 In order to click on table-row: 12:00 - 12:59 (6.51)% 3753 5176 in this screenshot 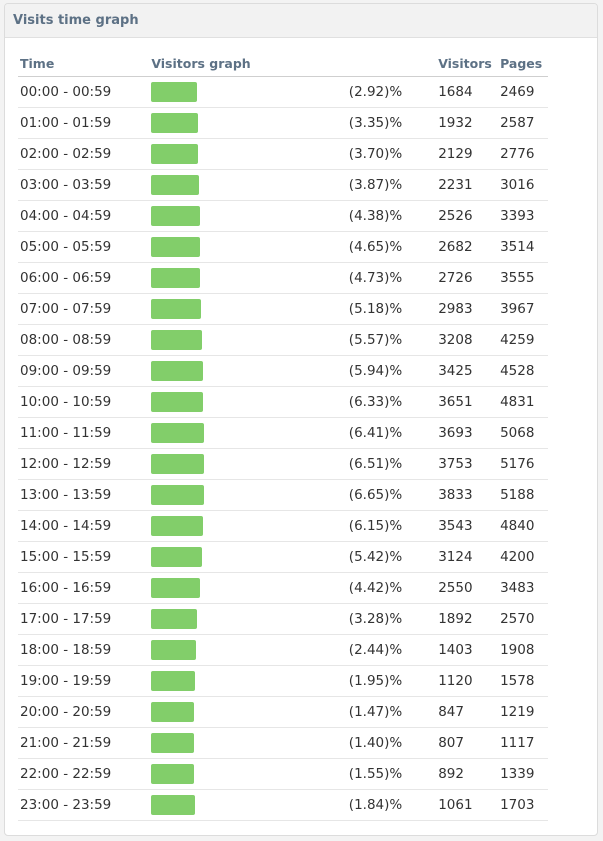, I will do `click(283, 464)`.